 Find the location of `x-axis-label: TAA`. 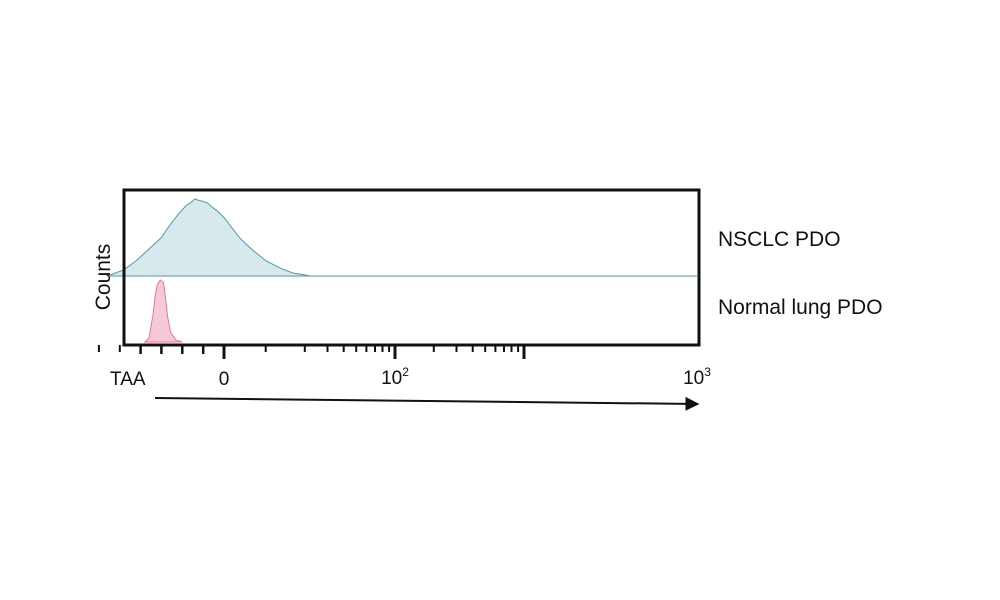

x-axis-label: TAA is located at coordinates (128, 379).